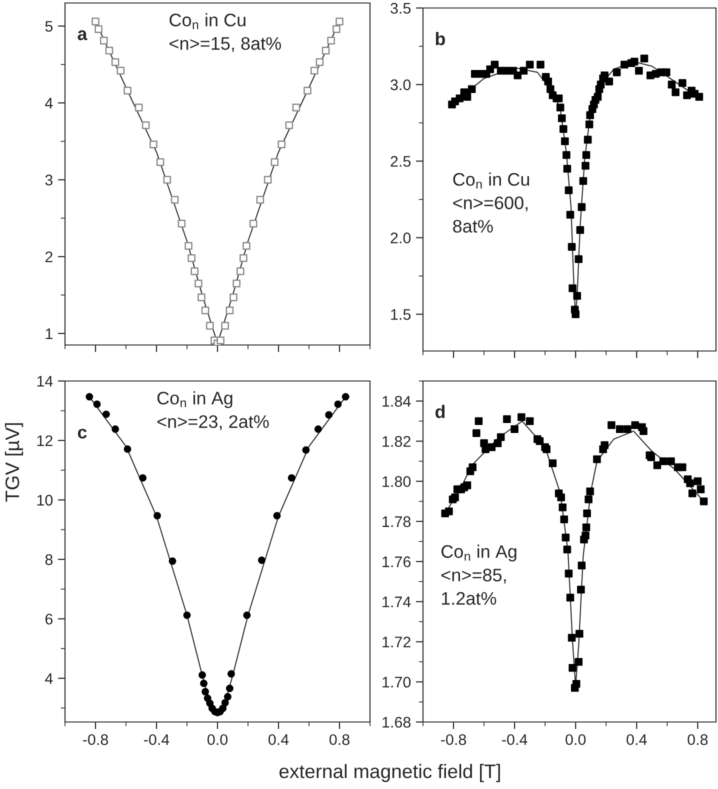  I want to click on y-tick-label: 1.68, so click(396, 722).